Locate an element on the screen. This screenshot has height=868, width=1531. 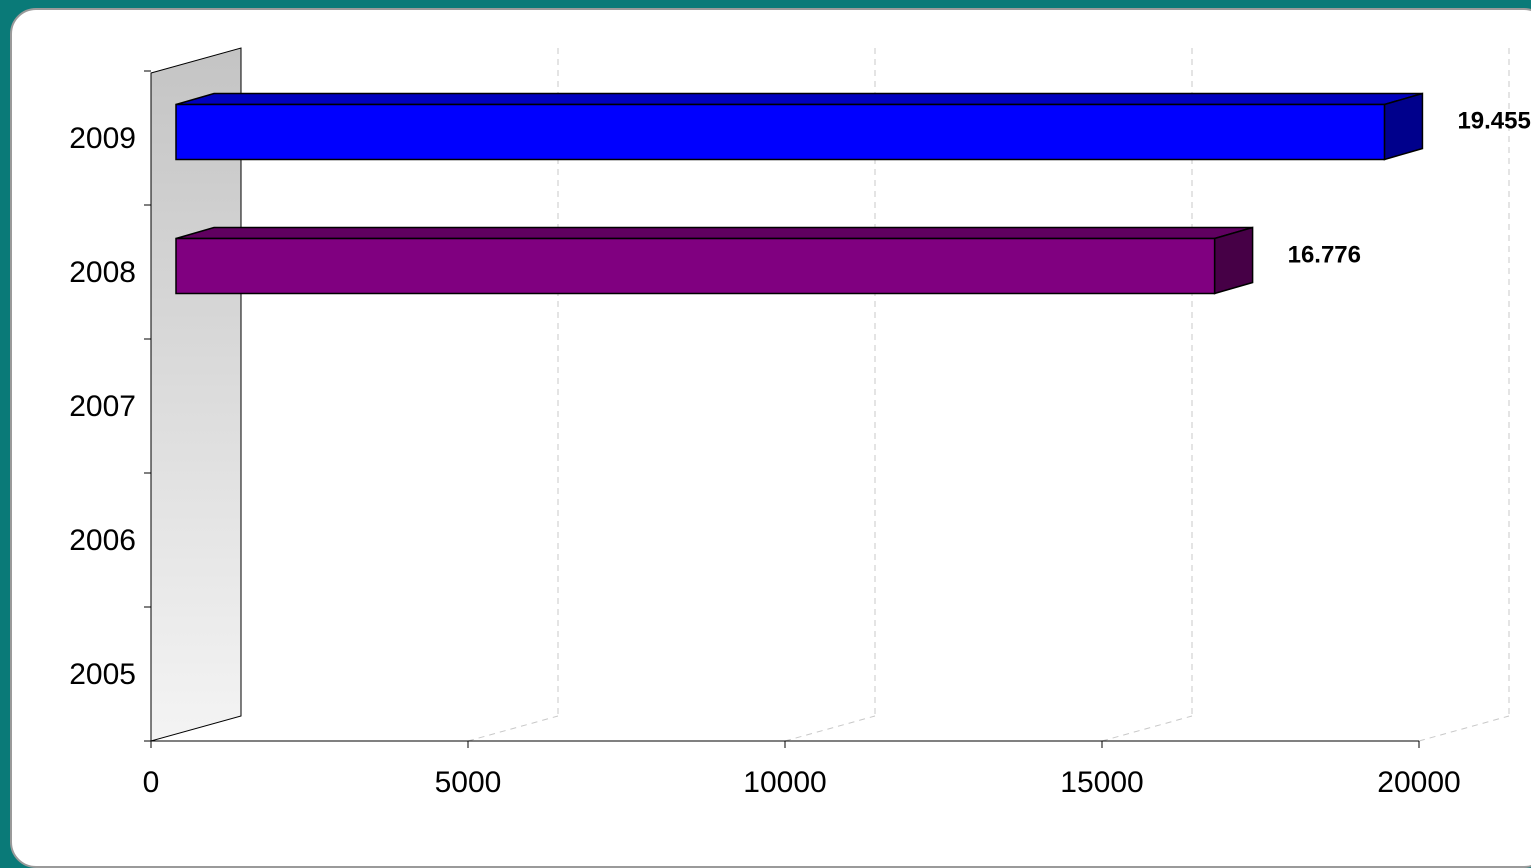
y-tick-label: 2005 is located at coordinates (102, 674).